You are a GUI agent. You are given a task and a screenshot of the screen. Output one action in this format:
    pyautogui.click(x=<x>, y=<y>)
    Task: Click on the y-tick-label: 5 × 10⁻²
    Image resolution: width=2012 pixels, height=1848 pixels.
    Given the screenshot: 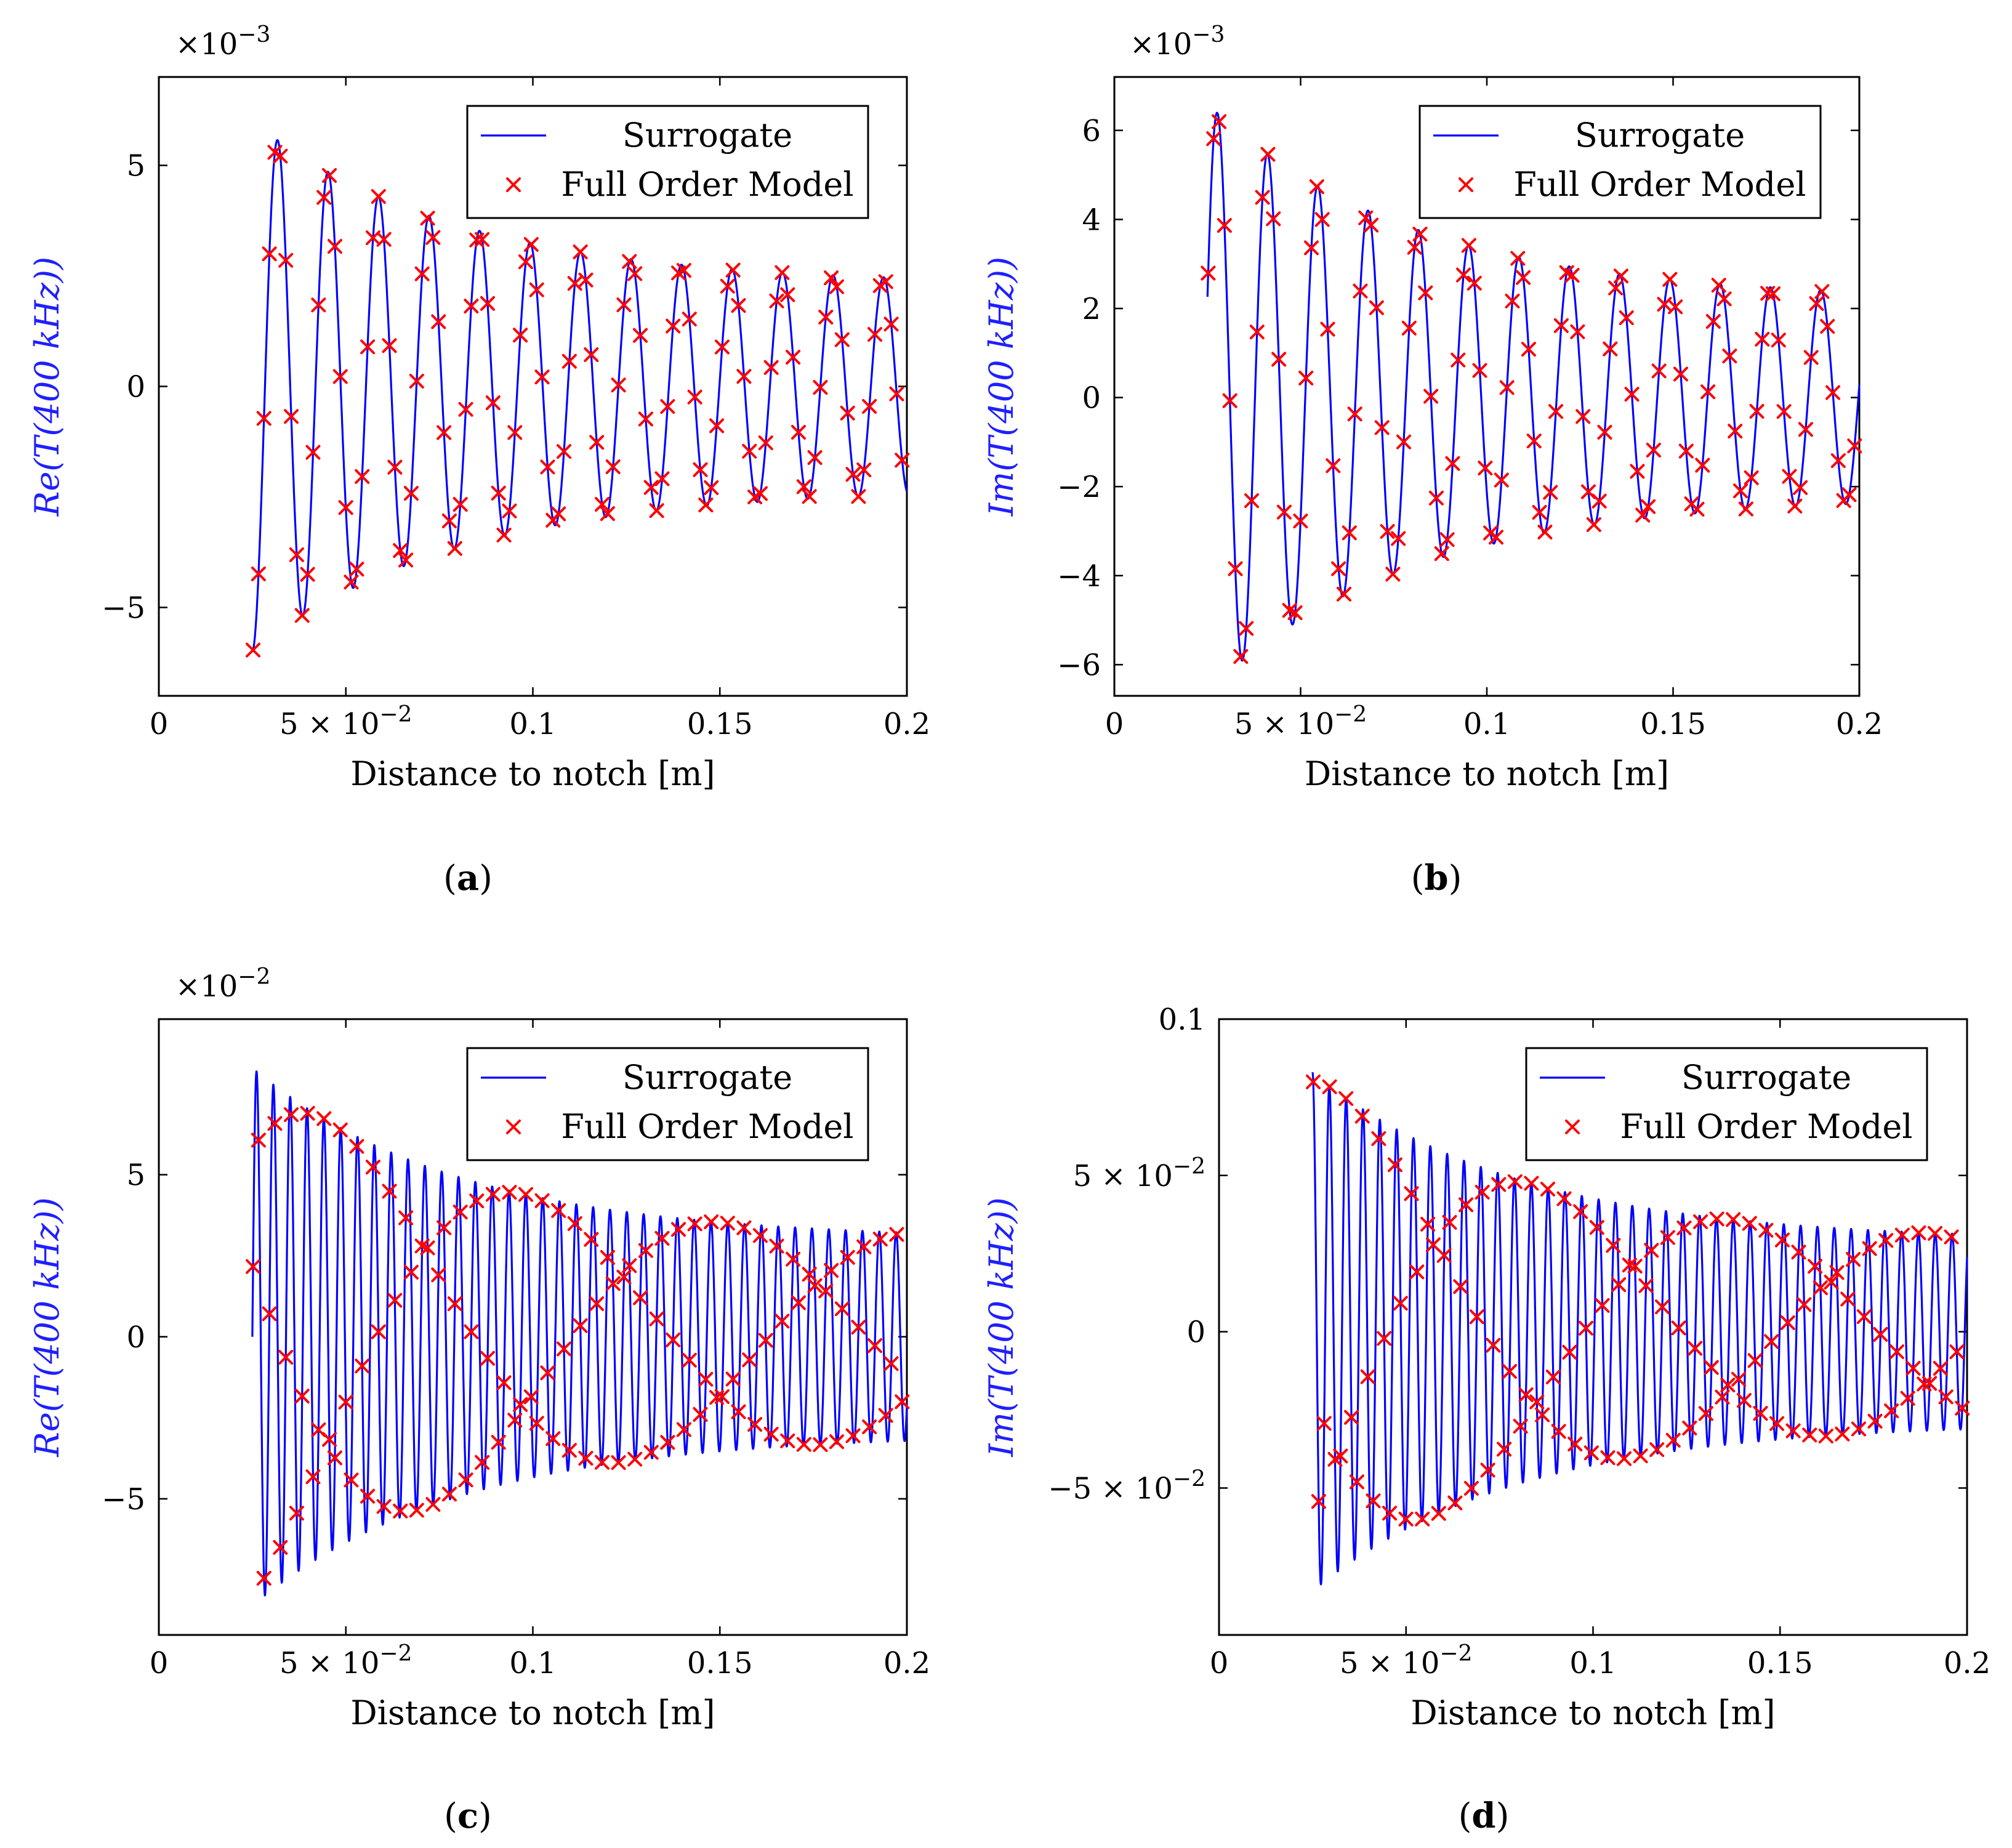 What is the action you would take?
    pyautogui.click(x=1139, y=1173)
    